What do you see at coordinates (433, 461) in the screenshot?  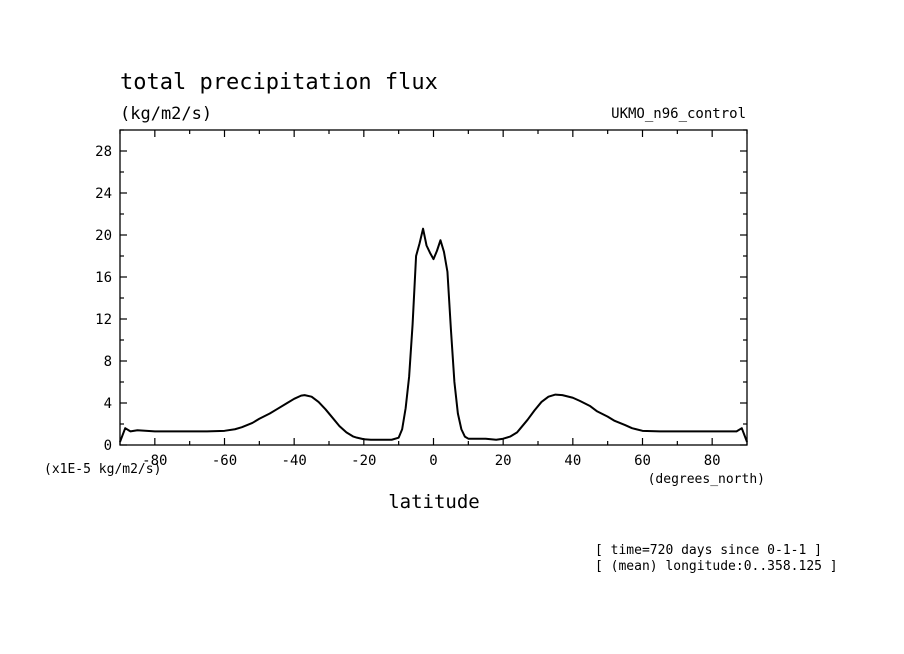 I see `x-tick-label: 0` at bounding box center [433, 461].